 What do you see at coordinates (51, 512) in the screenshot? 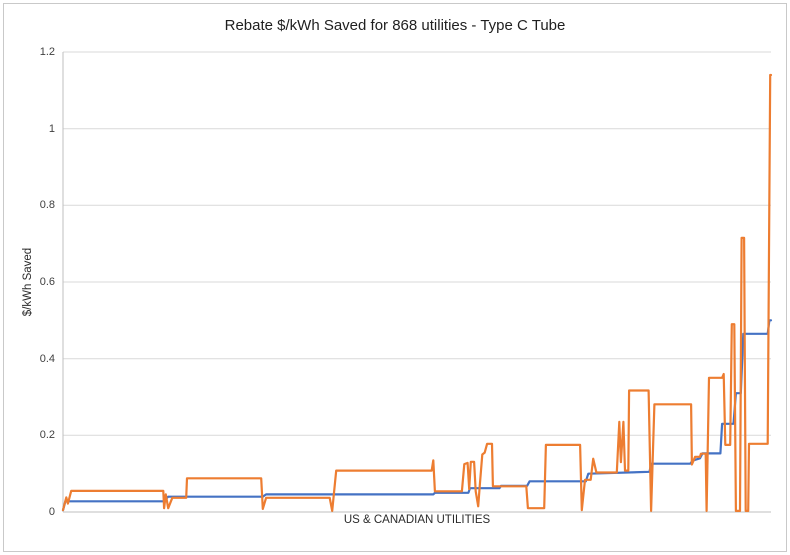
I see `y-tick-label: 0` at bounding box center [51, 512].